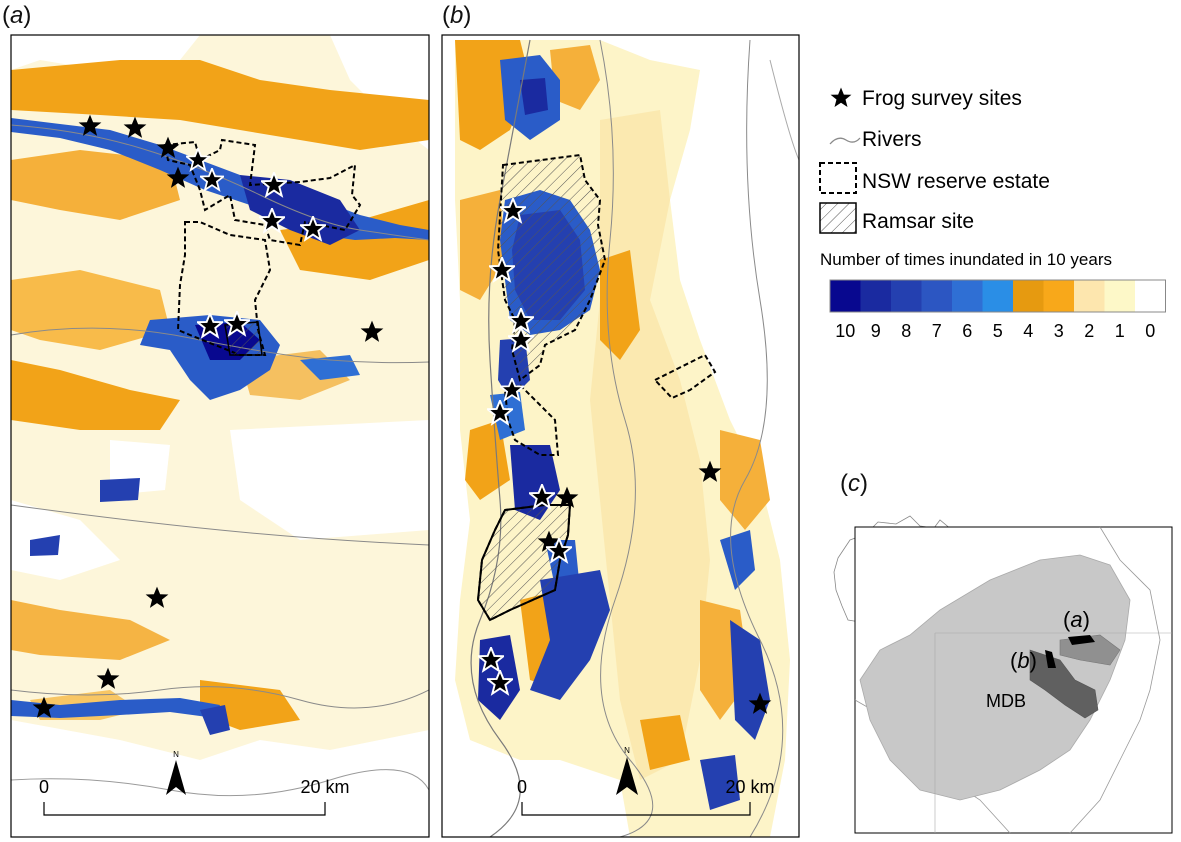 The width and height of the screenshot is (1181, 842). Describe the element at coordinates (44, 787) in the screenshot. I see `scalebar-a-start: 0` at that location.